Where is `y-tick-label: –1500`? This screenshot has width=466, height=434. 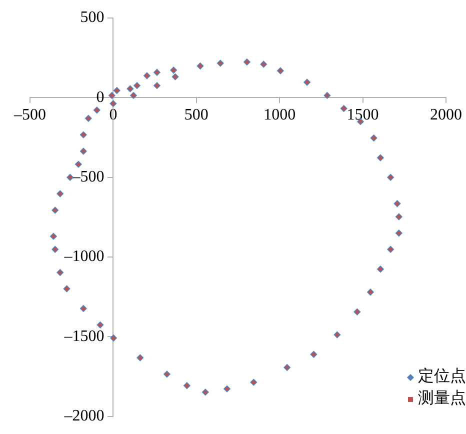
y-tick-label: –1500 is located at coordinates (83, 336).